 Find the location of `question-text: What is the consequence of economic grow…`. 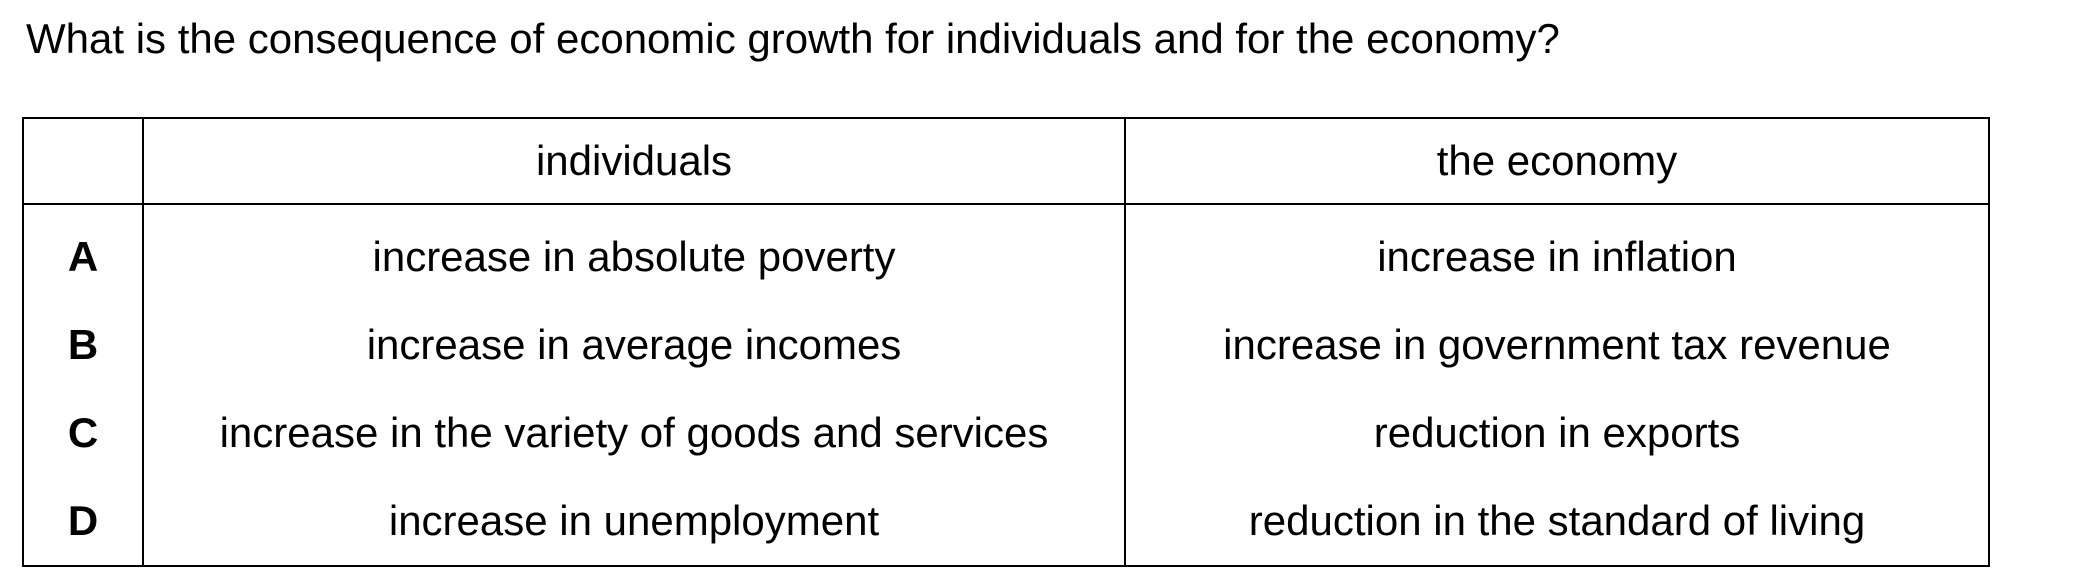

question-text: What is the consequence of economic grow… is located at coordinates (793, 38).